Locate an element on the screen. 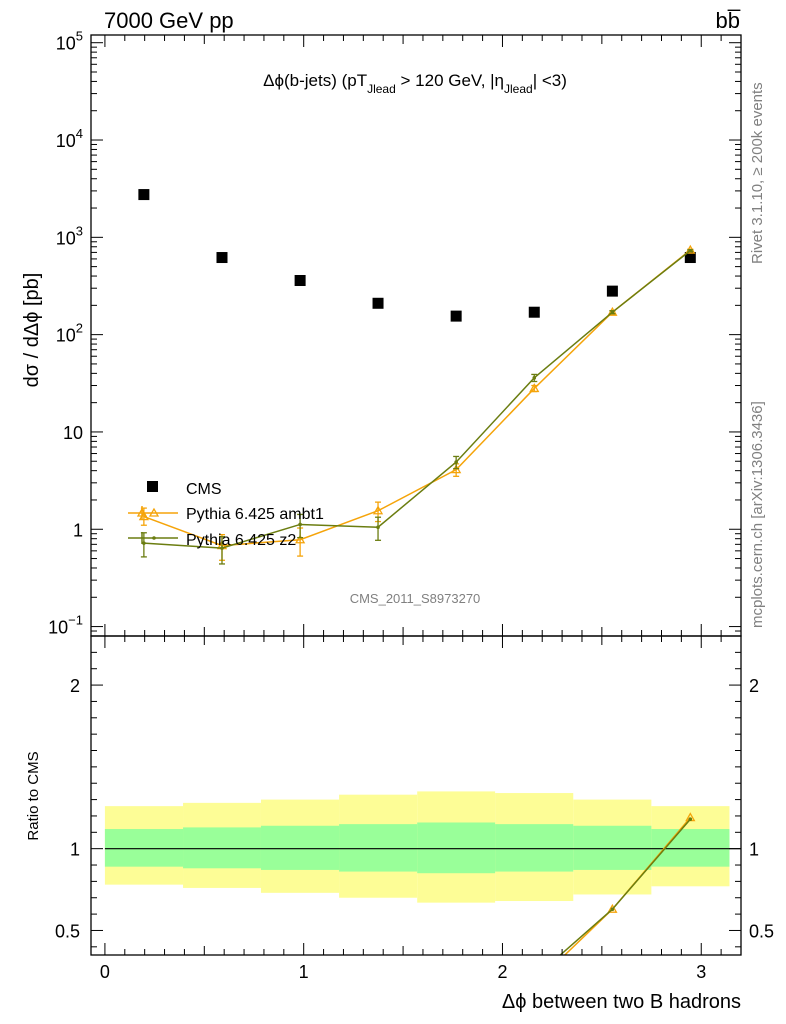 The width and height of the screenshot is (786, 1024). legend-marker-cms is located at coordinates (152, 486).